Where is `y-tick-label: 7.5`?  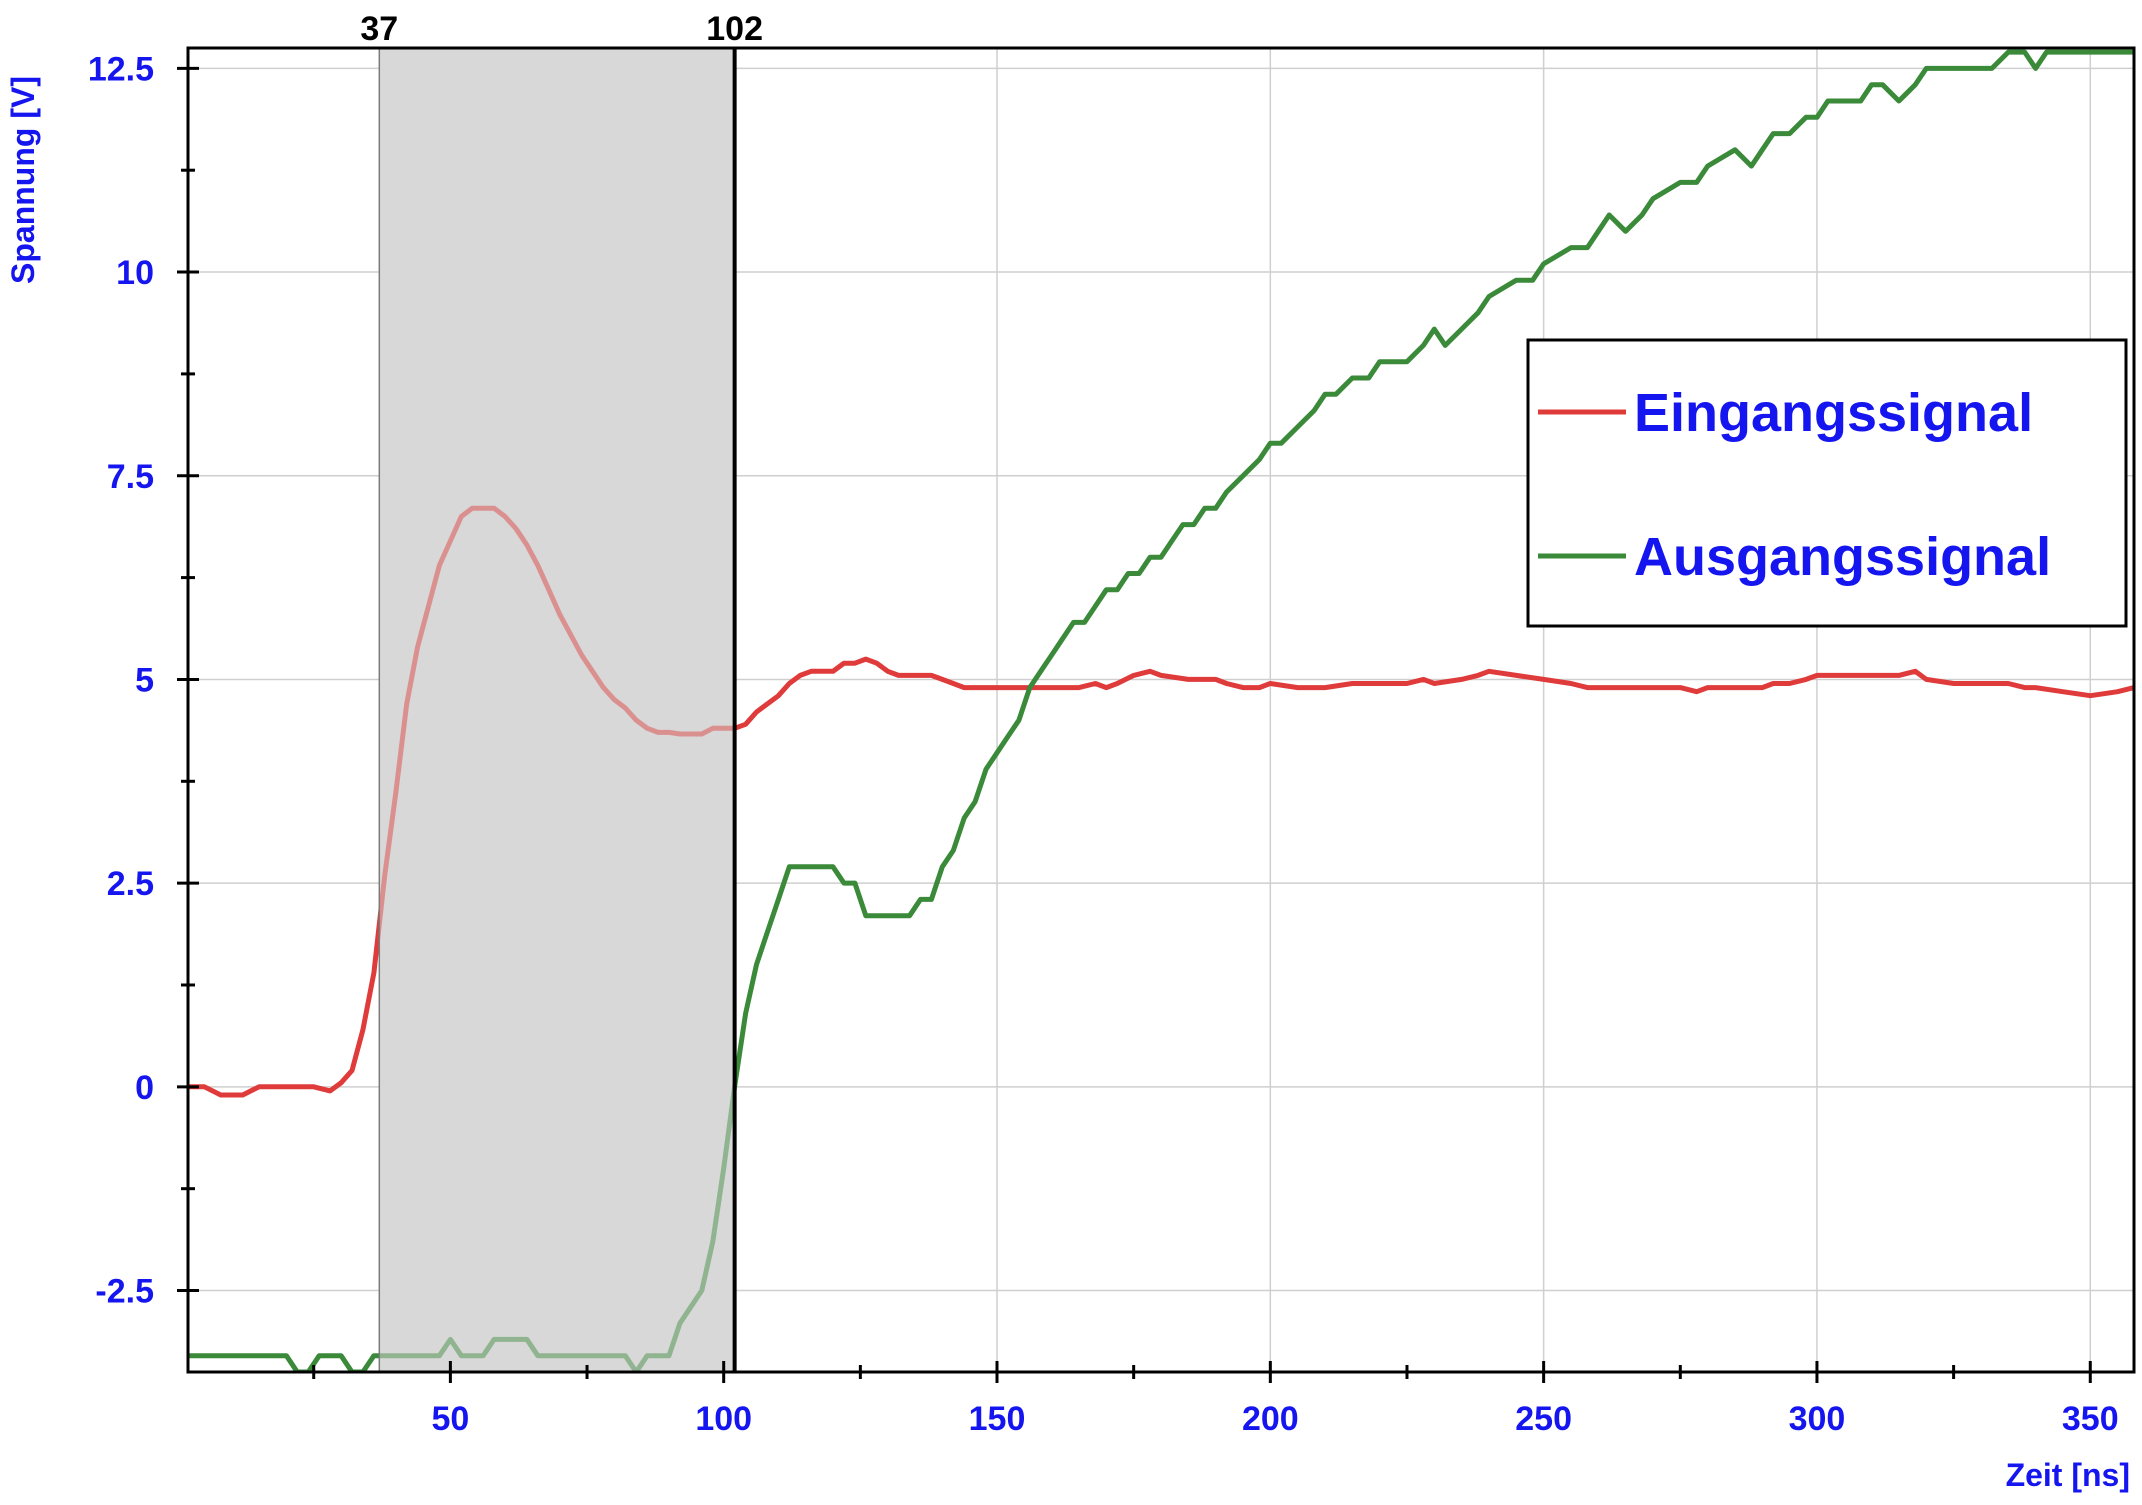 y-tick-label: 7.5 is located at coordinates (130, 477).